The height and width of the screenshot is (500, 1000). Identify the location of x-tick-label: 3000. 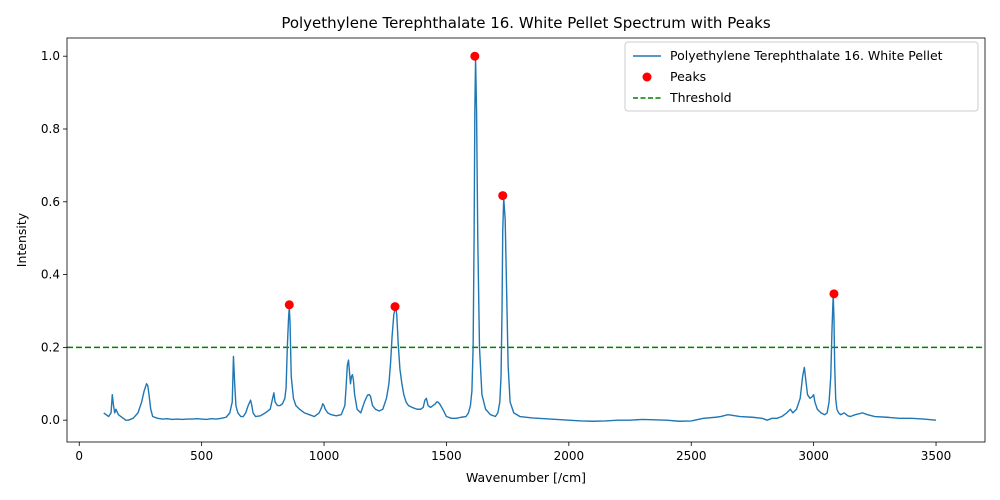
(813, 456).